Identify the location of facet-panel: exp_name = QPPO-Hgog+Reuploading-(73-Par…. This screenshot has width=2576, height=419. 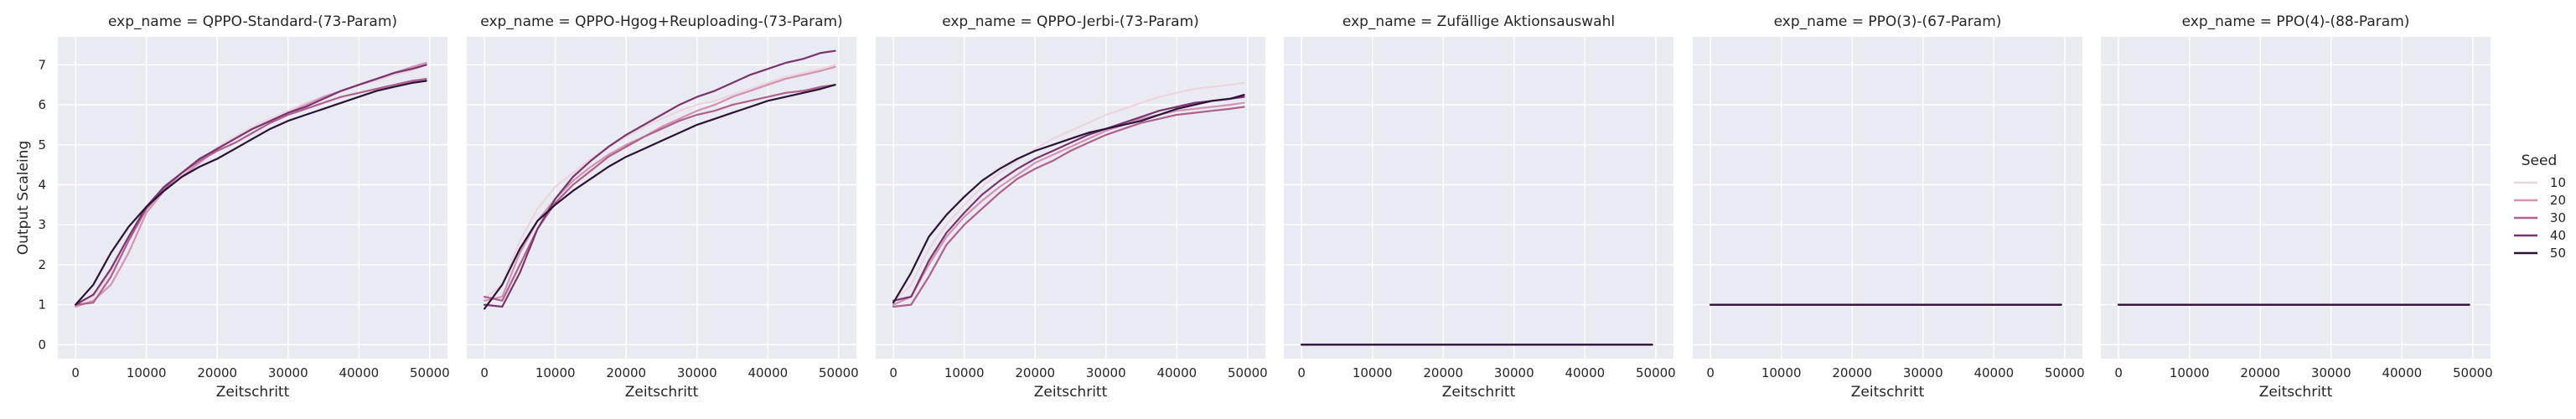
(663, 207).